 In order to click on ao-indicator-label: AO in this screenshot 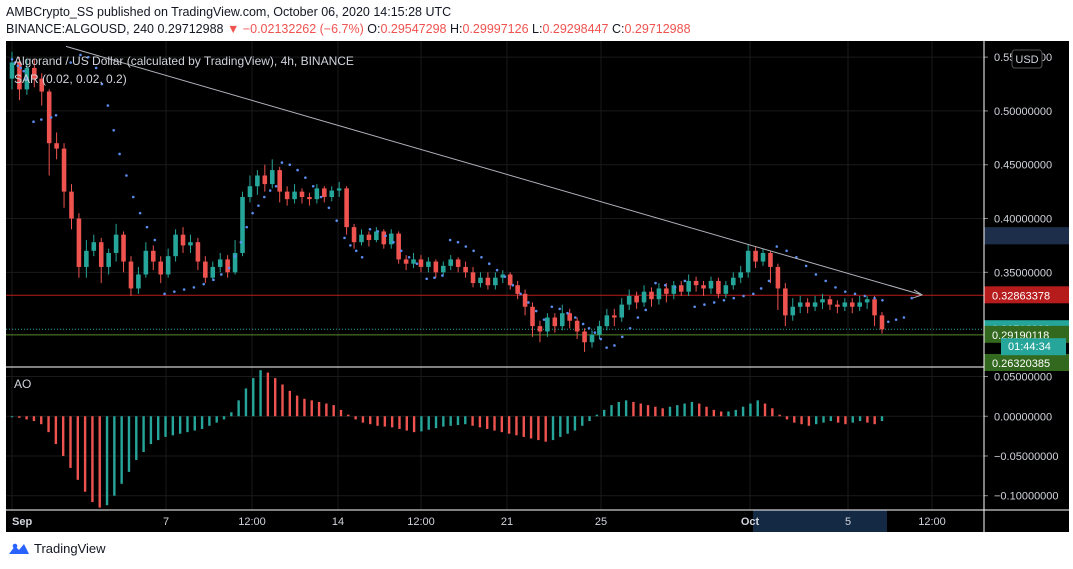, I will do `click(22, 384)`.